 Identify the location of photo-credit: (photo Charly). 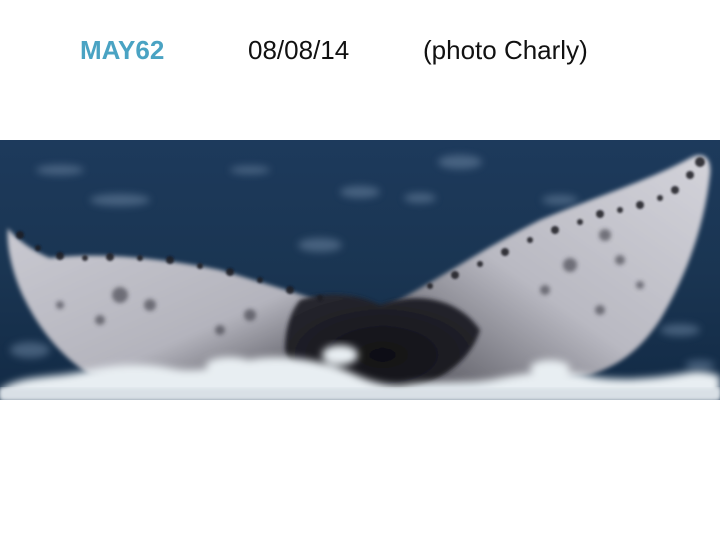
(505, 50).